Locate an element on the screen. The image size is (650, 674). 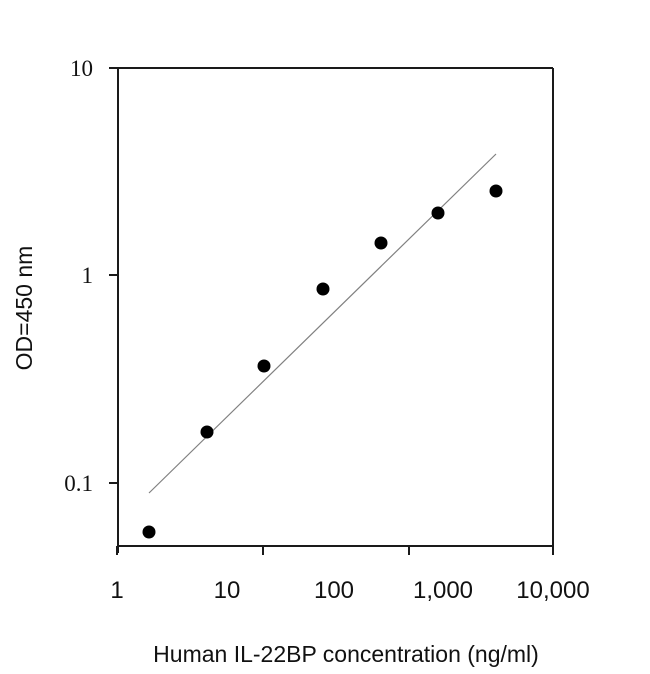
x-axis-title: Human IL-22BP concentration (ng/ml) is located at coordinates (346, 654).